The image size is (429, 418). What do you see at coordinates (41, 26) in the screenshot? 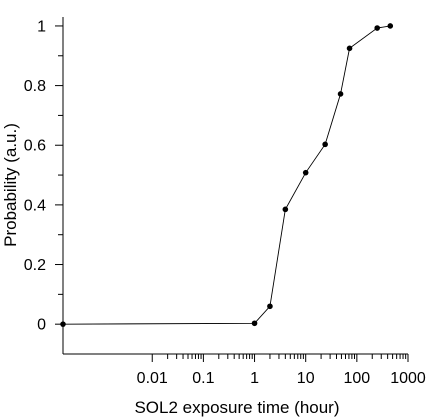
I see `y-tick-label: 1` at bounding box center [41, 26].